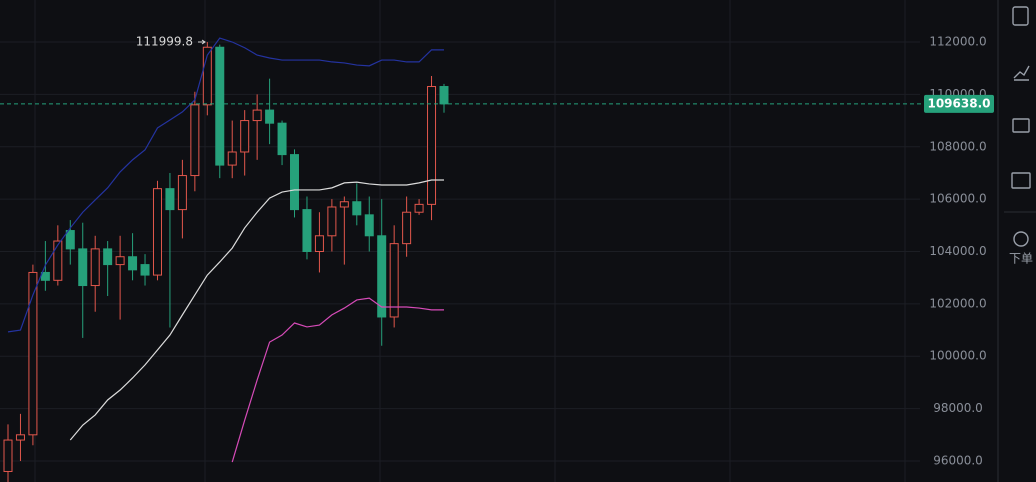 The height and width of the screenshot is (482, 1036). I want to click on y-tick-label: 104000.0, so click(957, 251).